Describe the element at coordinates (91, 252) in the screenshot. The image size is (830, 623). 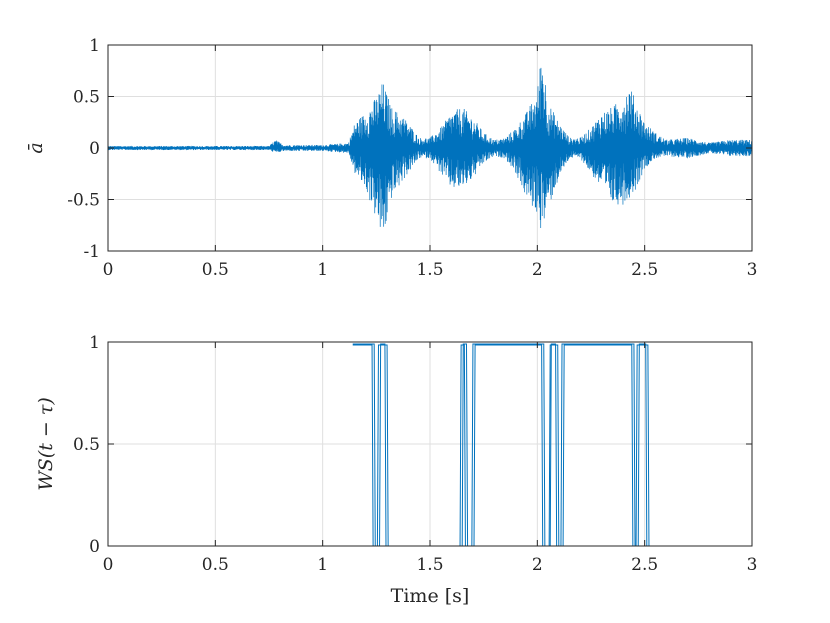
I see `y-tick-label: -1` at that location.